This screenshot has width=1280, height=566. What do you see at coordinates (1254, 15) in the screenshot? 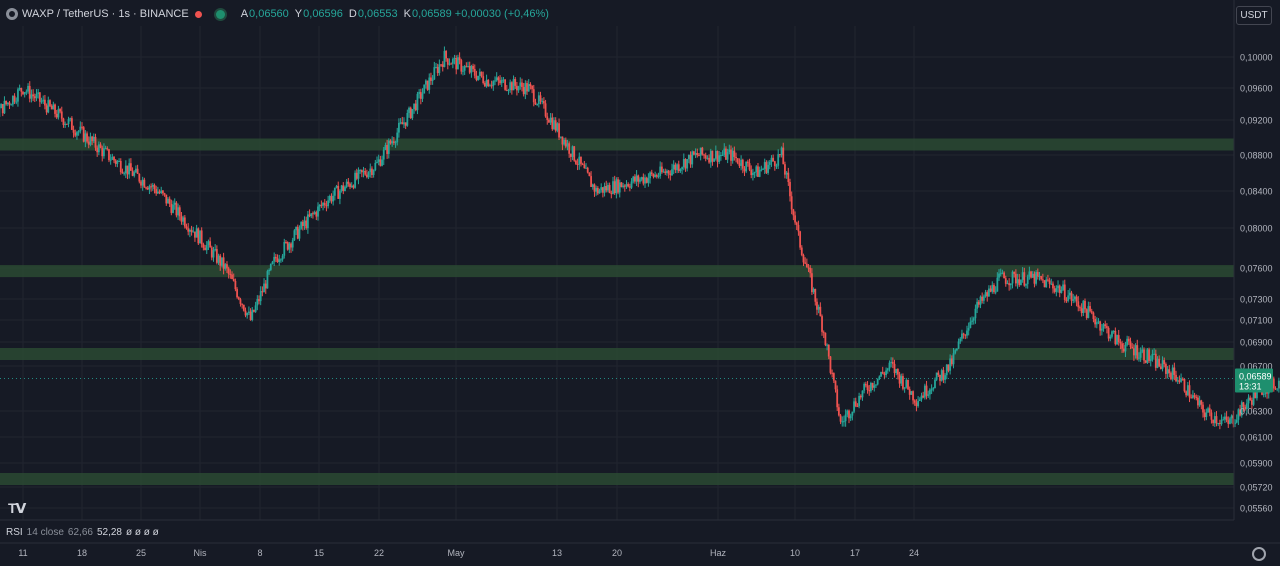
I see `currency-button: USDT` at bounding box center [1254, 15].